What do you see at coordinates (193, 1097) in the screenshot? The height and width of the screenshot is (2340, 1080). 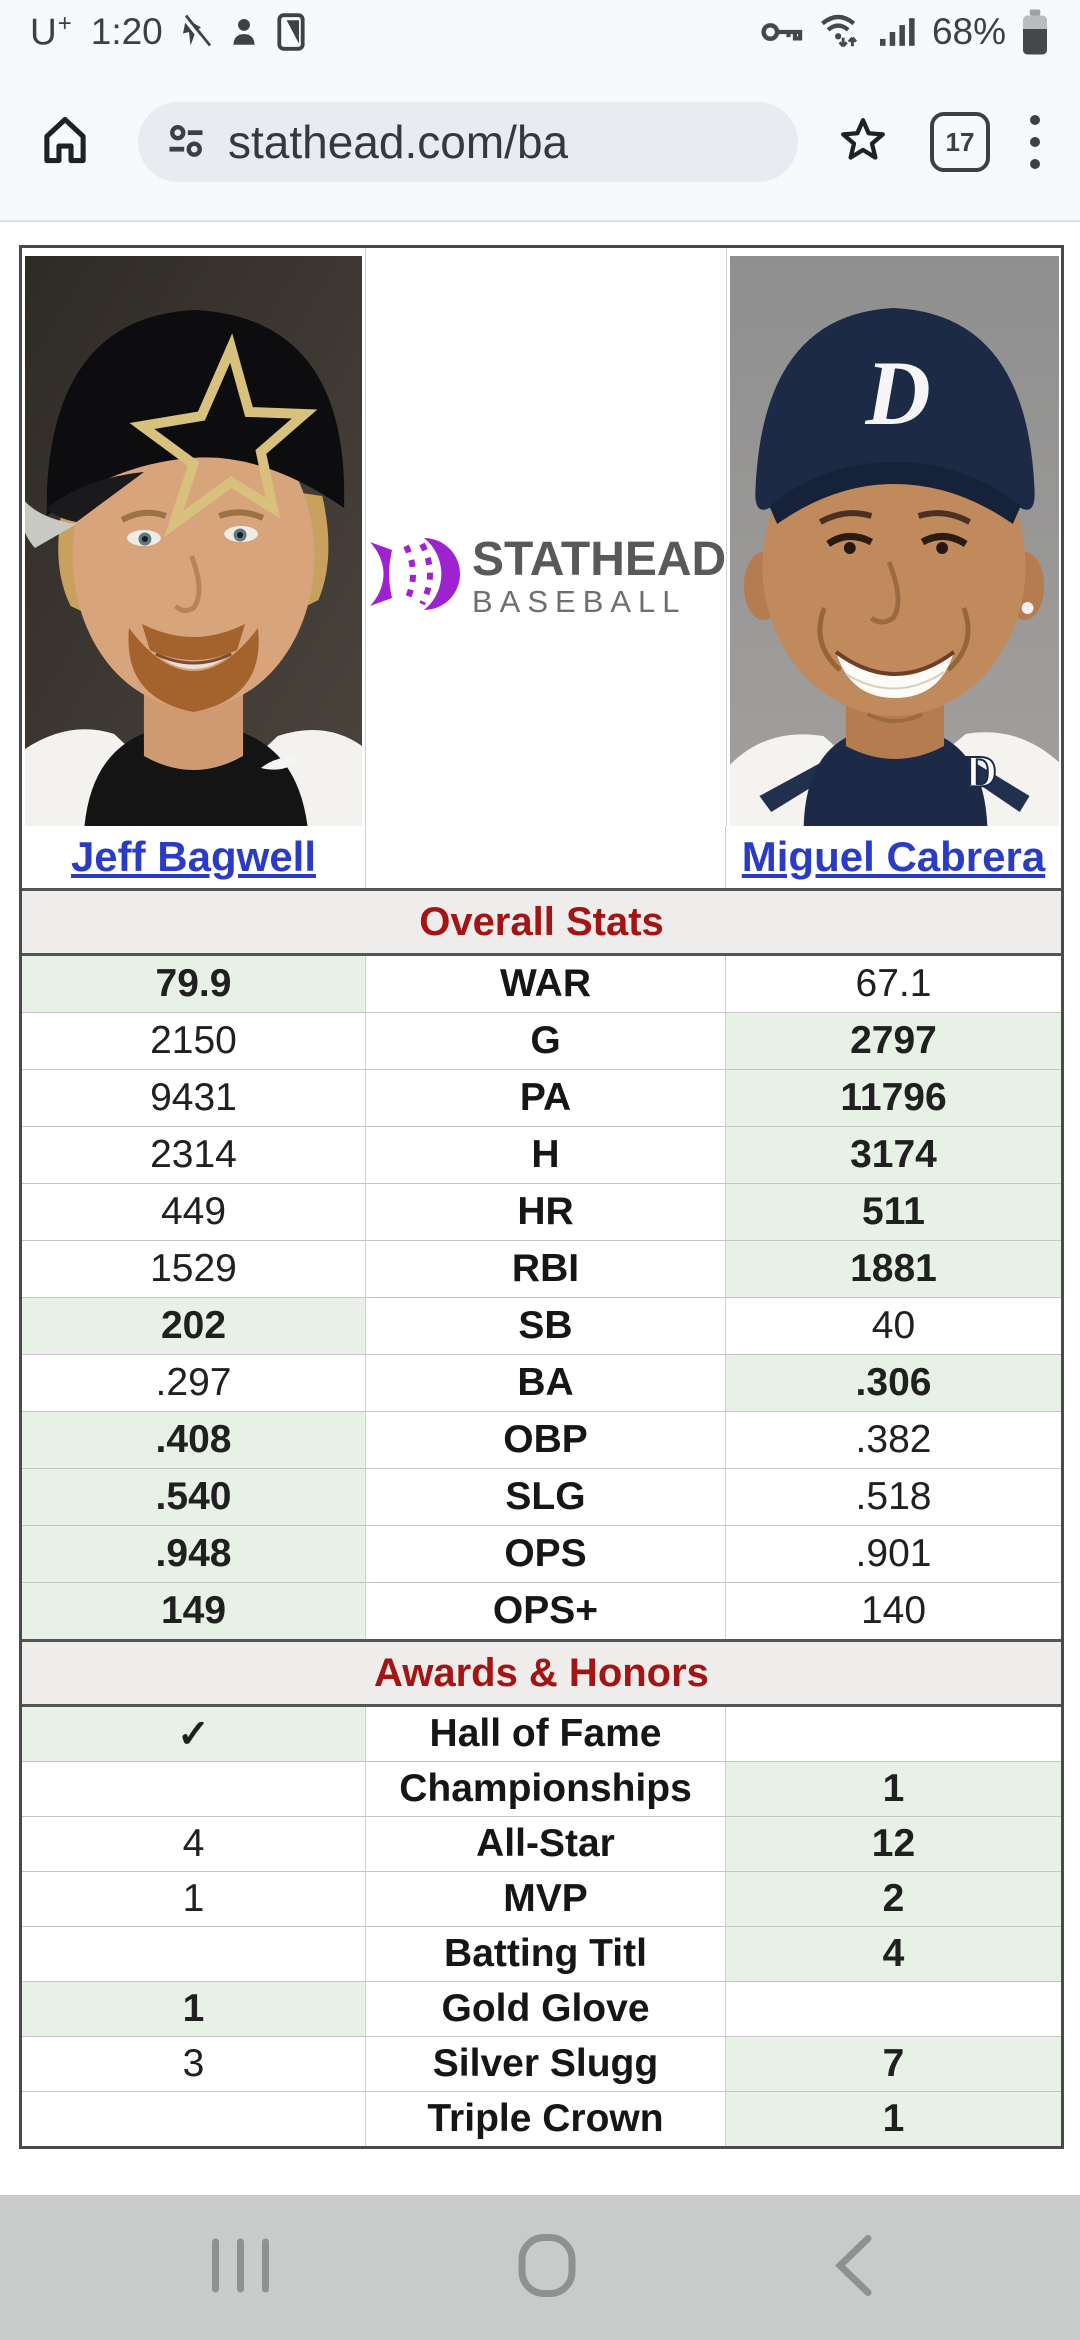 I see `left-value-text: 9431` at bounding box center [193, 1097].